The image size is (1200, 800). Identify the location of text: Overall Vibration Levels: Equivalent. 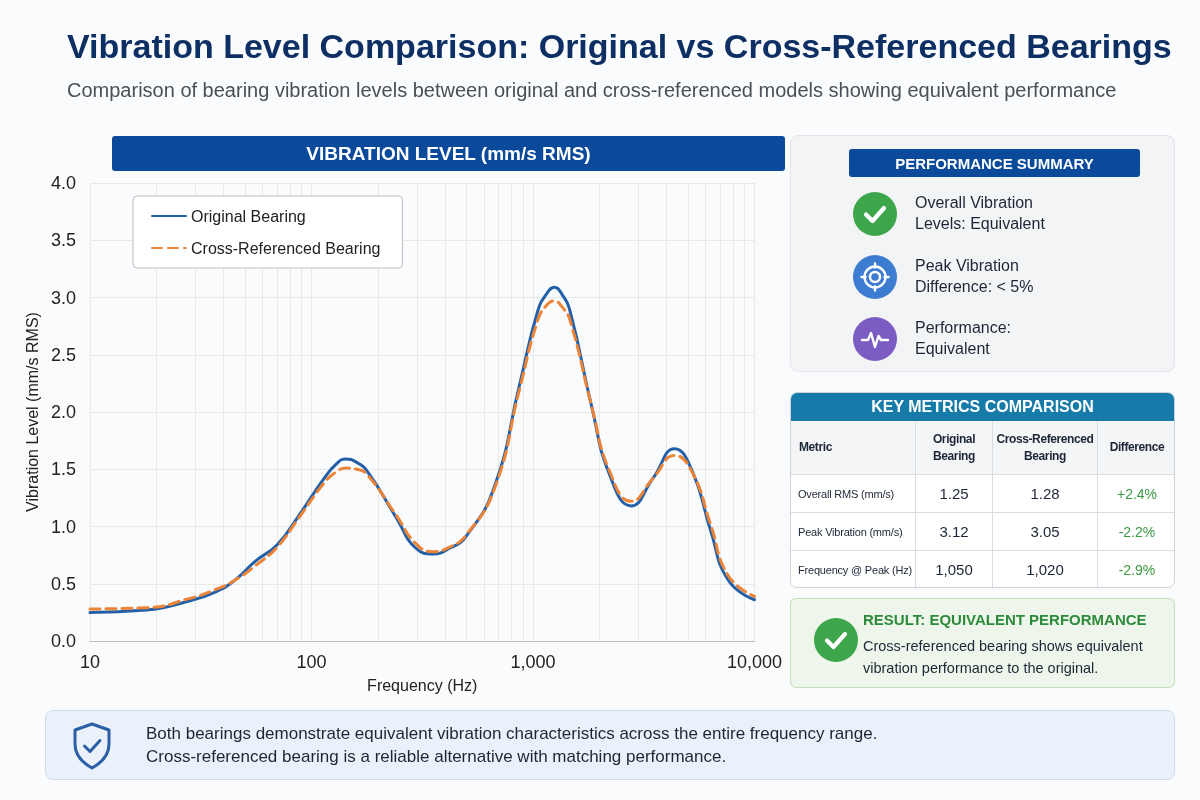
(980, 213).